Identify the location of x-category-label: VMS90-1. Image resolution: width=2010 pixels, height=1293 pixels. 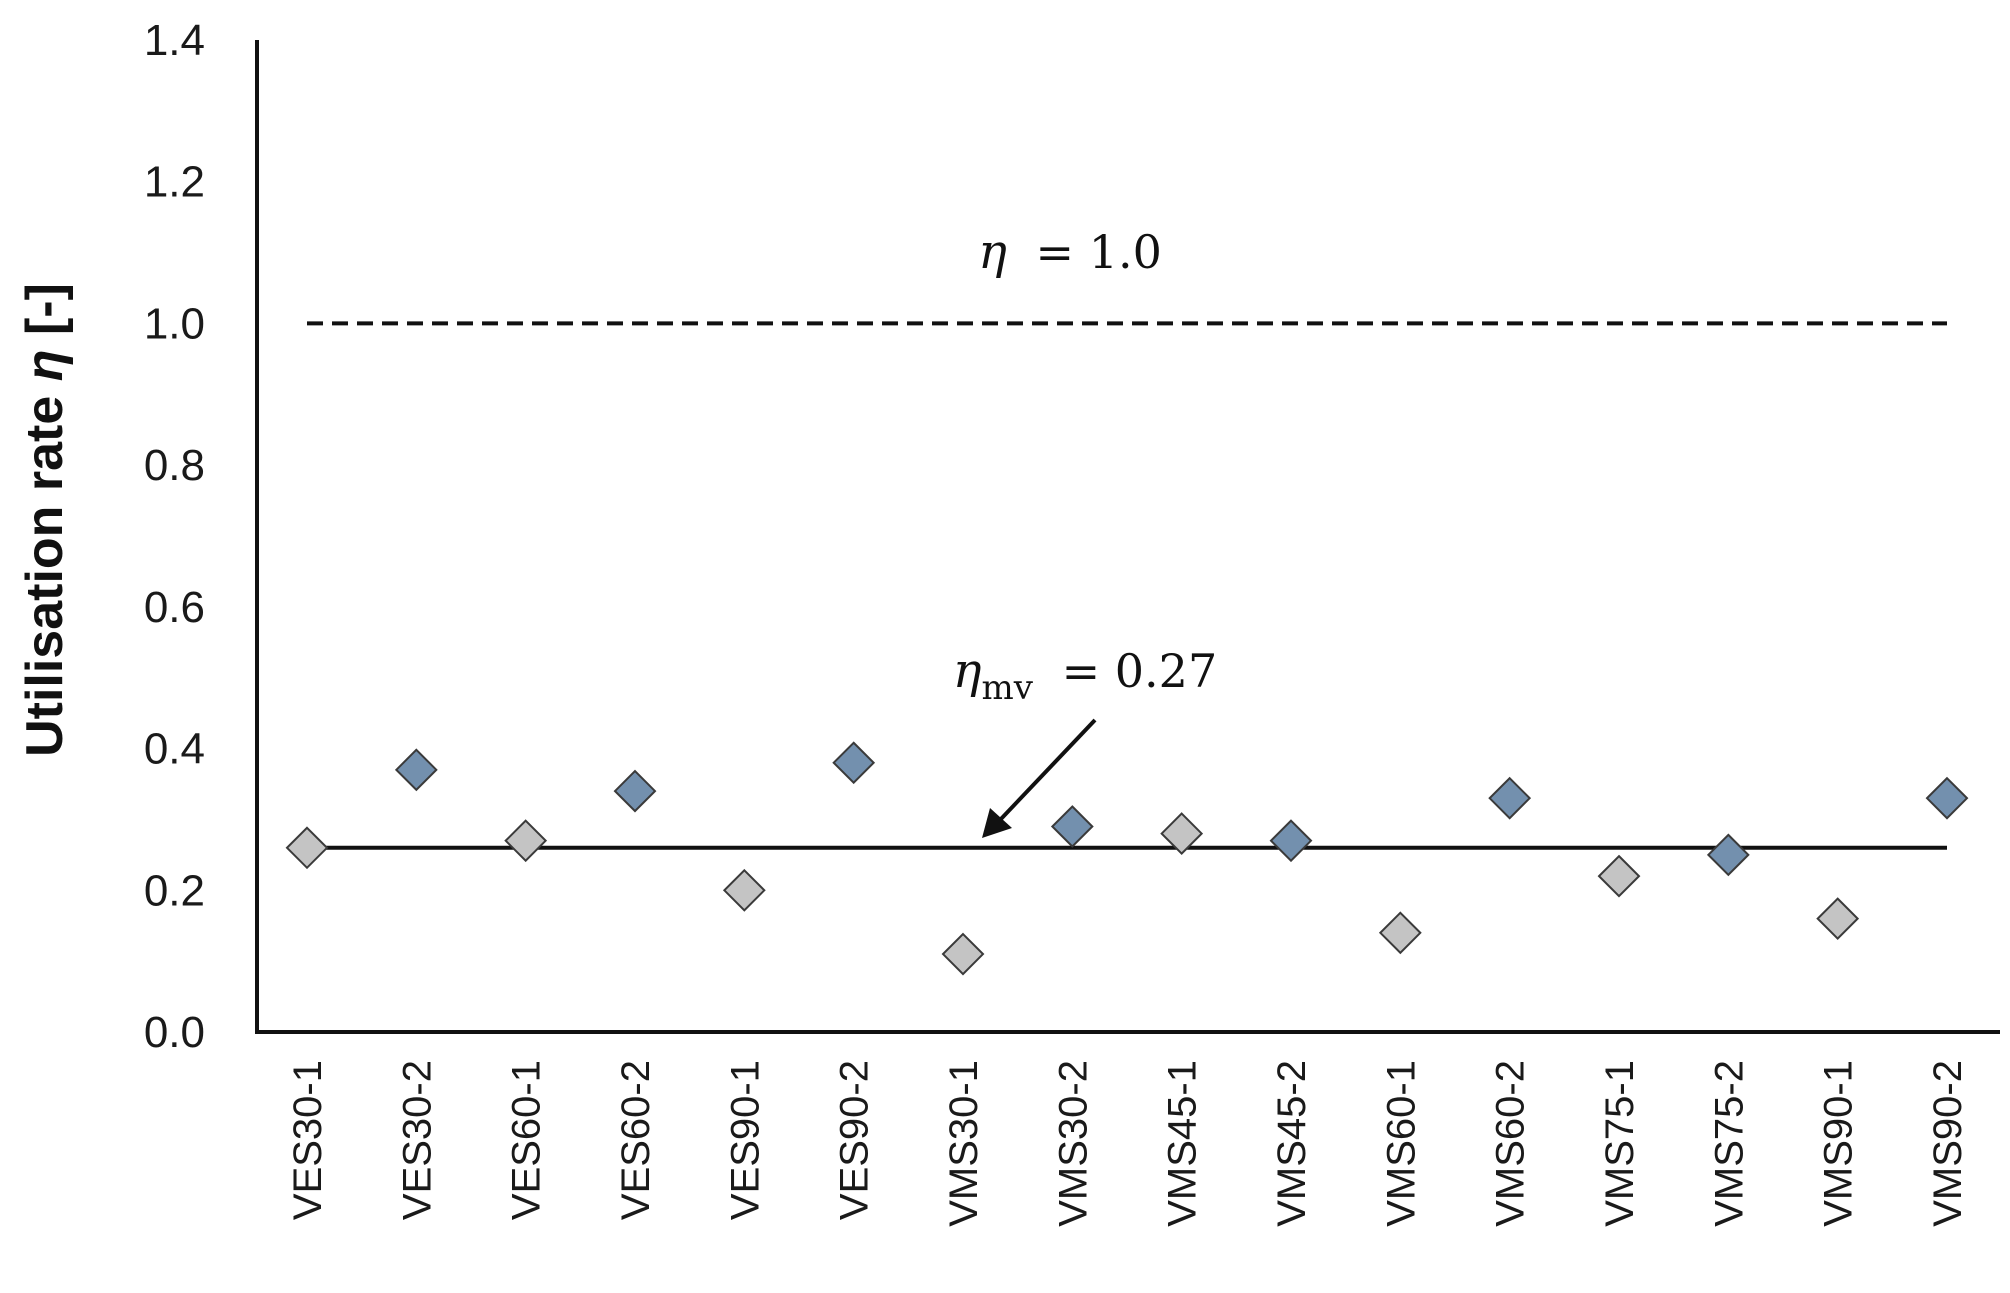
(1839, 1143).